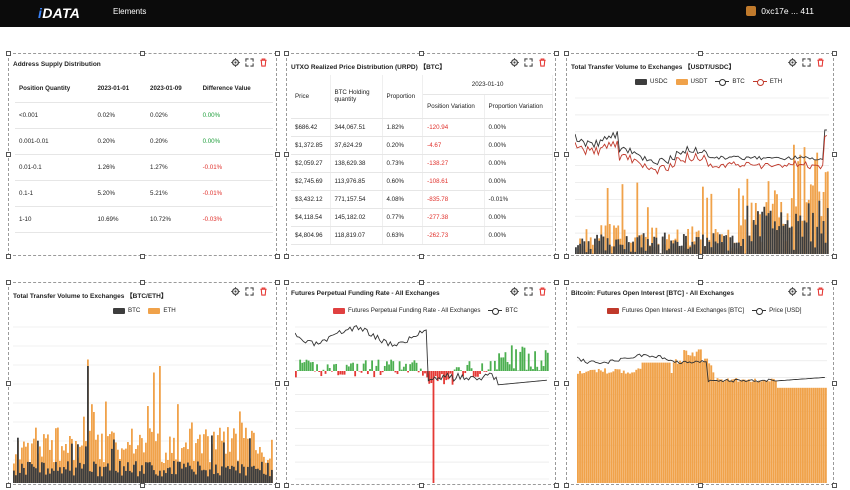  I want to click on table-row: $3,432.12 771,157.54 4.08% -835.78 -0.01%, so click(422, 199).